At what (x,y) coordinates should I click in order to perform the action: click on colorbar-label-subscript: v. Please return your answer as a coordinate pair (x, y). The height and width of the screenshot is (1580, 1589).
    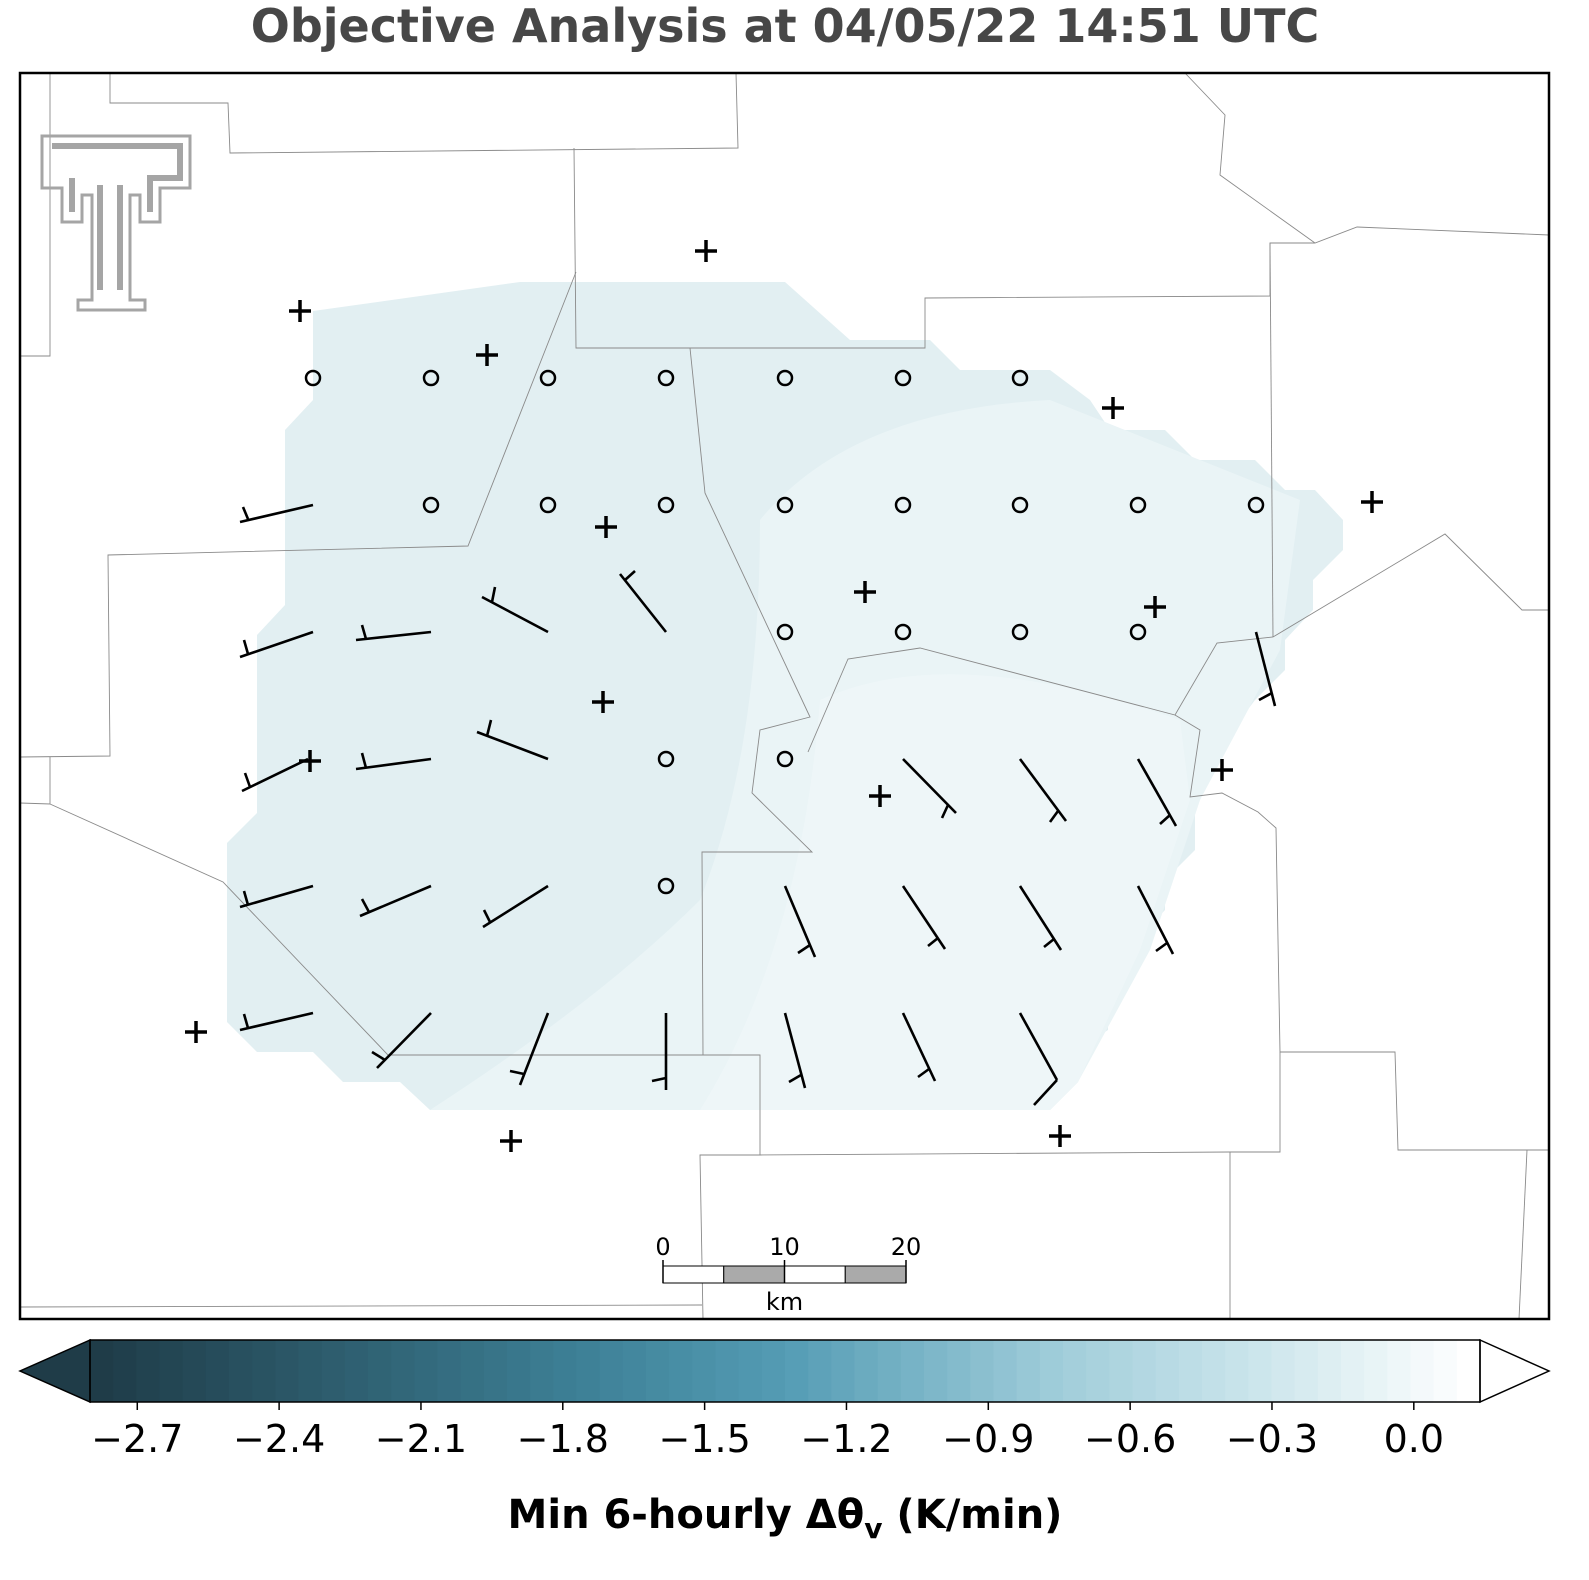
    Looking at the image, I should click on (873, 1528).